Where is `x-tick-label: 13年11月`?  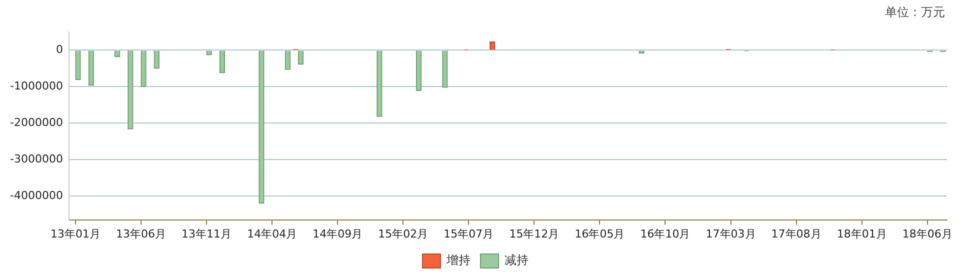
x-tick-label: 13年11月 is located at coordinates (207, 233).